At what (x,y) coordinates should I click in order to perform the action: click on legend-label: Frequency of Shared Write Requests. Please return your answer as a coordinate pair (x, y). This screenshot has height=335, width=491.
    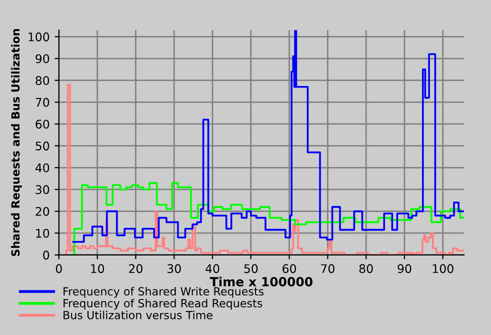
    Looking at the image, I should click on (164, 292).